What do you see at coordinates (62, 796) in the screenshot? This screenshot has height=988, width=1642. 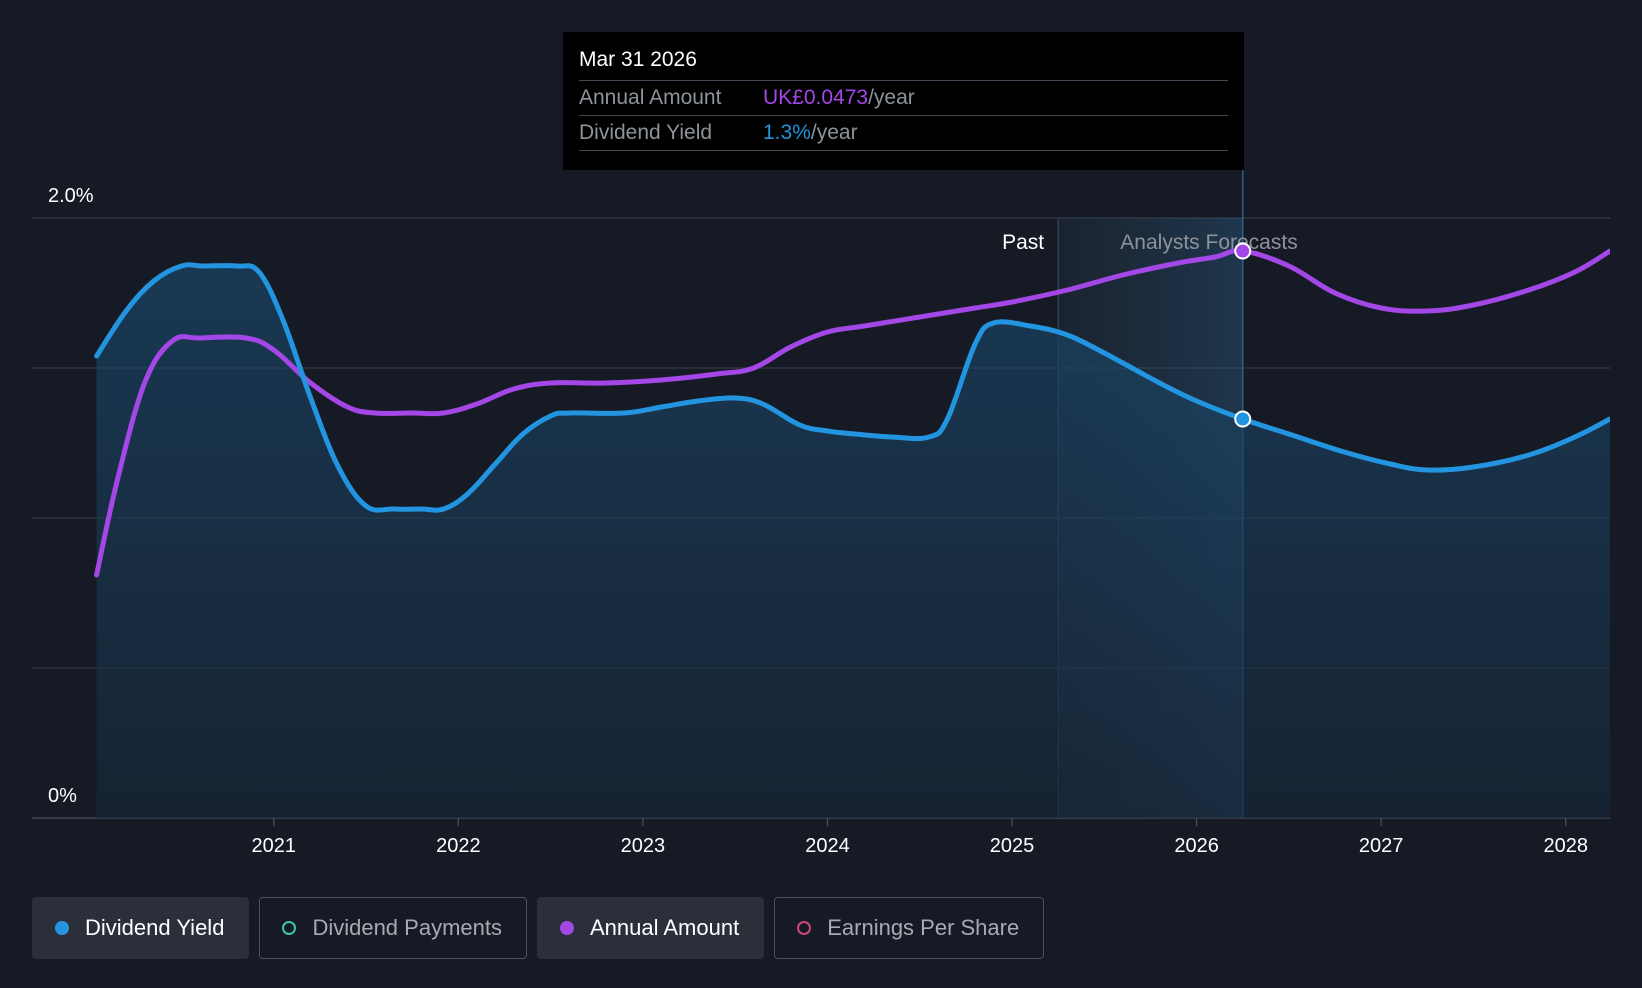 I see `y-tick-label: 0%` at bounding box center [62, 796].